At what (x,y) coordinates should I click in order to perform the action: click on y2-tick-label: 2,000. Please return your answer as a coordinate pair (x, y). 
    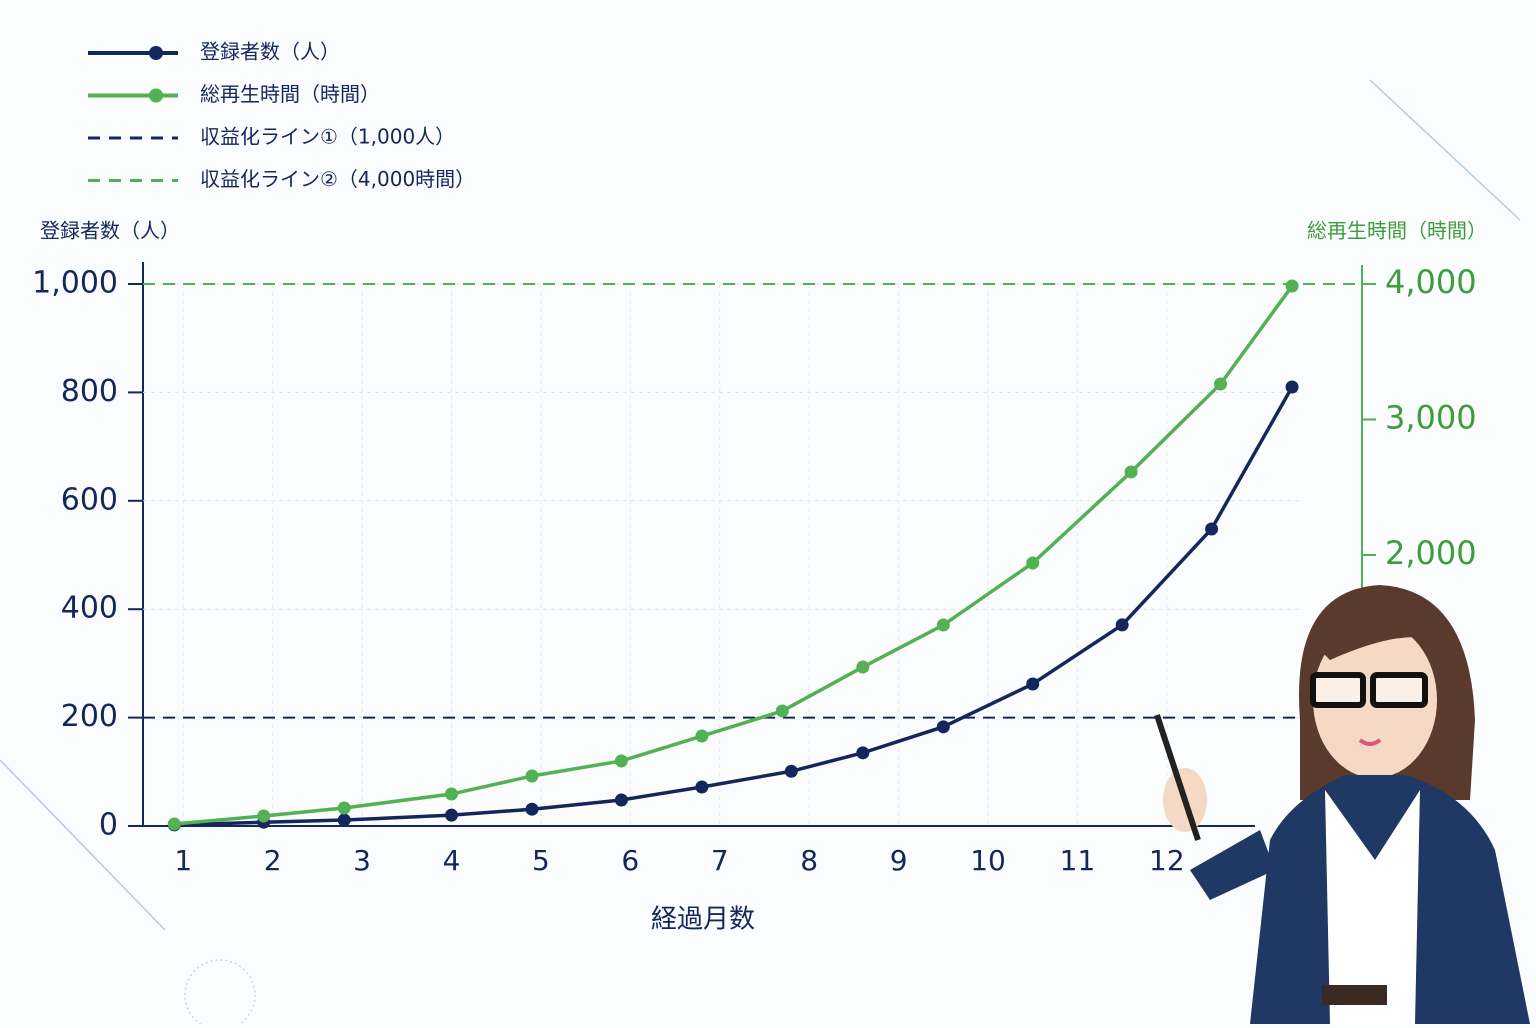
    Looking at the image, I should click on (1431, 553).